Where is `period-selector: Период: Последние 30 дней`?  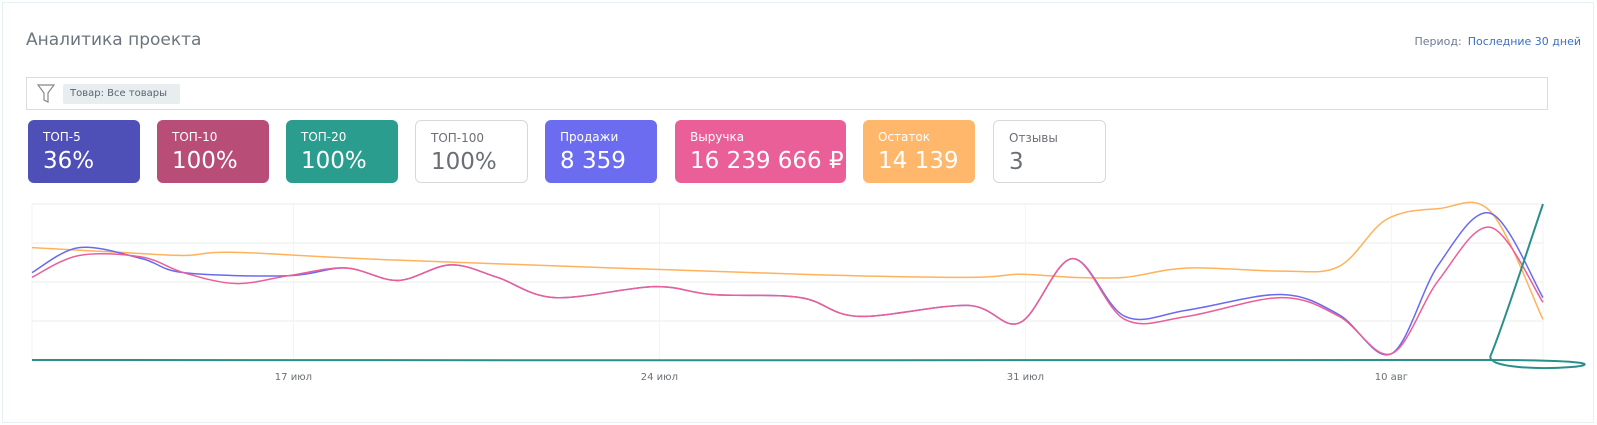 period-selector: Период: Последние 30 дней is located at coordinates (1498, 41).